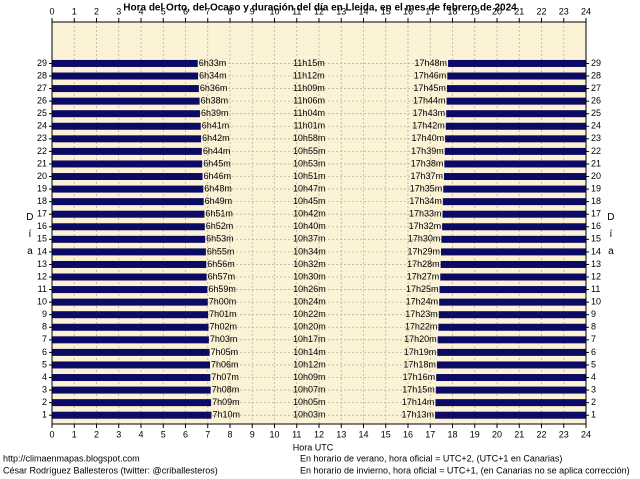 This screenshot has width=640, height=479. I want to click on y-tick-label: 25, so click(42, 113).